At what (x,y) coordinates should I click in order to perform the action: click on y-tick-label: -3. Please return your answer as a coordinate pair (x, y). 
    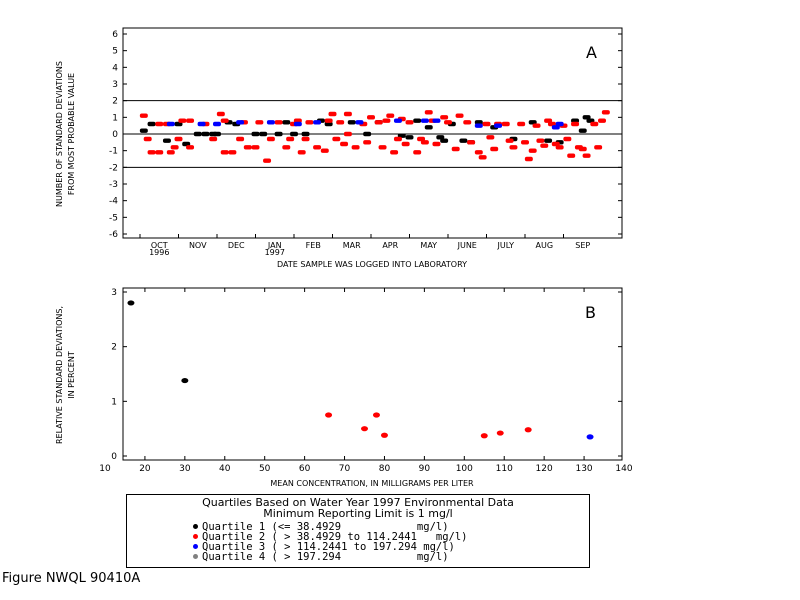
    Looking at the image, I should click on (113, 185).